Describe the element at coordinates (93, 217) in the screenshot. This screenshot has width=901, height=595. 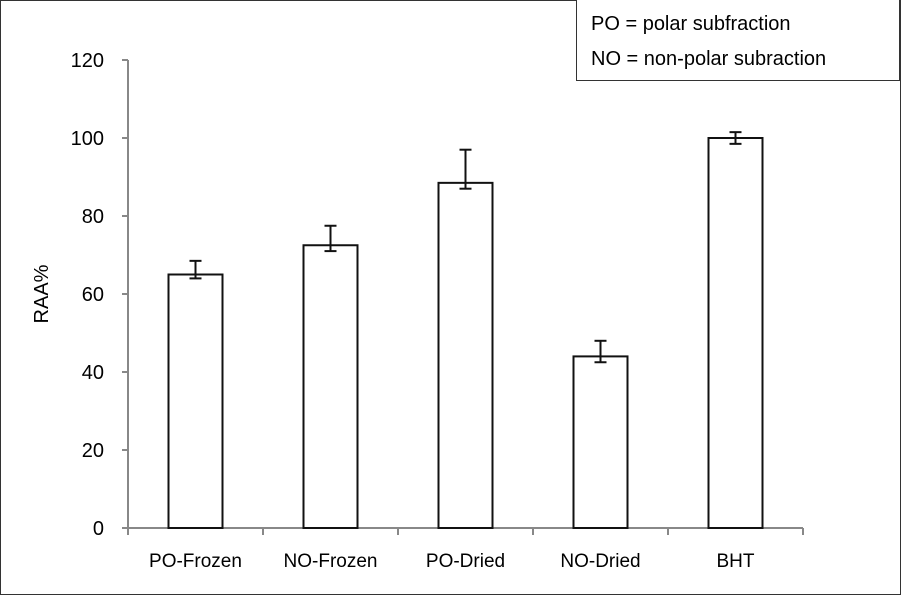
I see `y-tick-label: 80` at that location.